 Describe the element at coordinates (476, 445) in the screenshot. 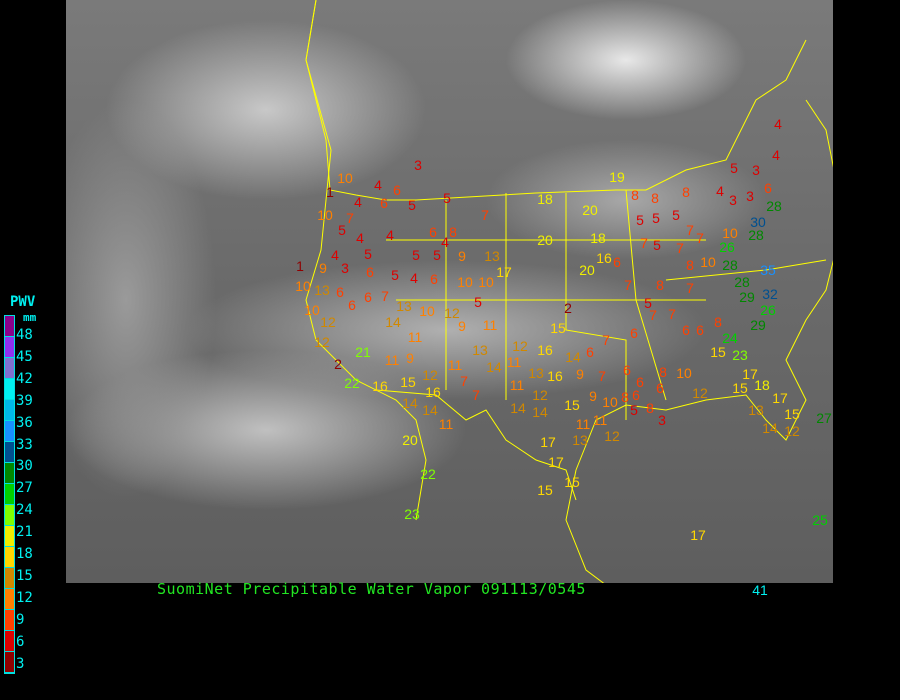

I see `us-mexico-border` at that location.